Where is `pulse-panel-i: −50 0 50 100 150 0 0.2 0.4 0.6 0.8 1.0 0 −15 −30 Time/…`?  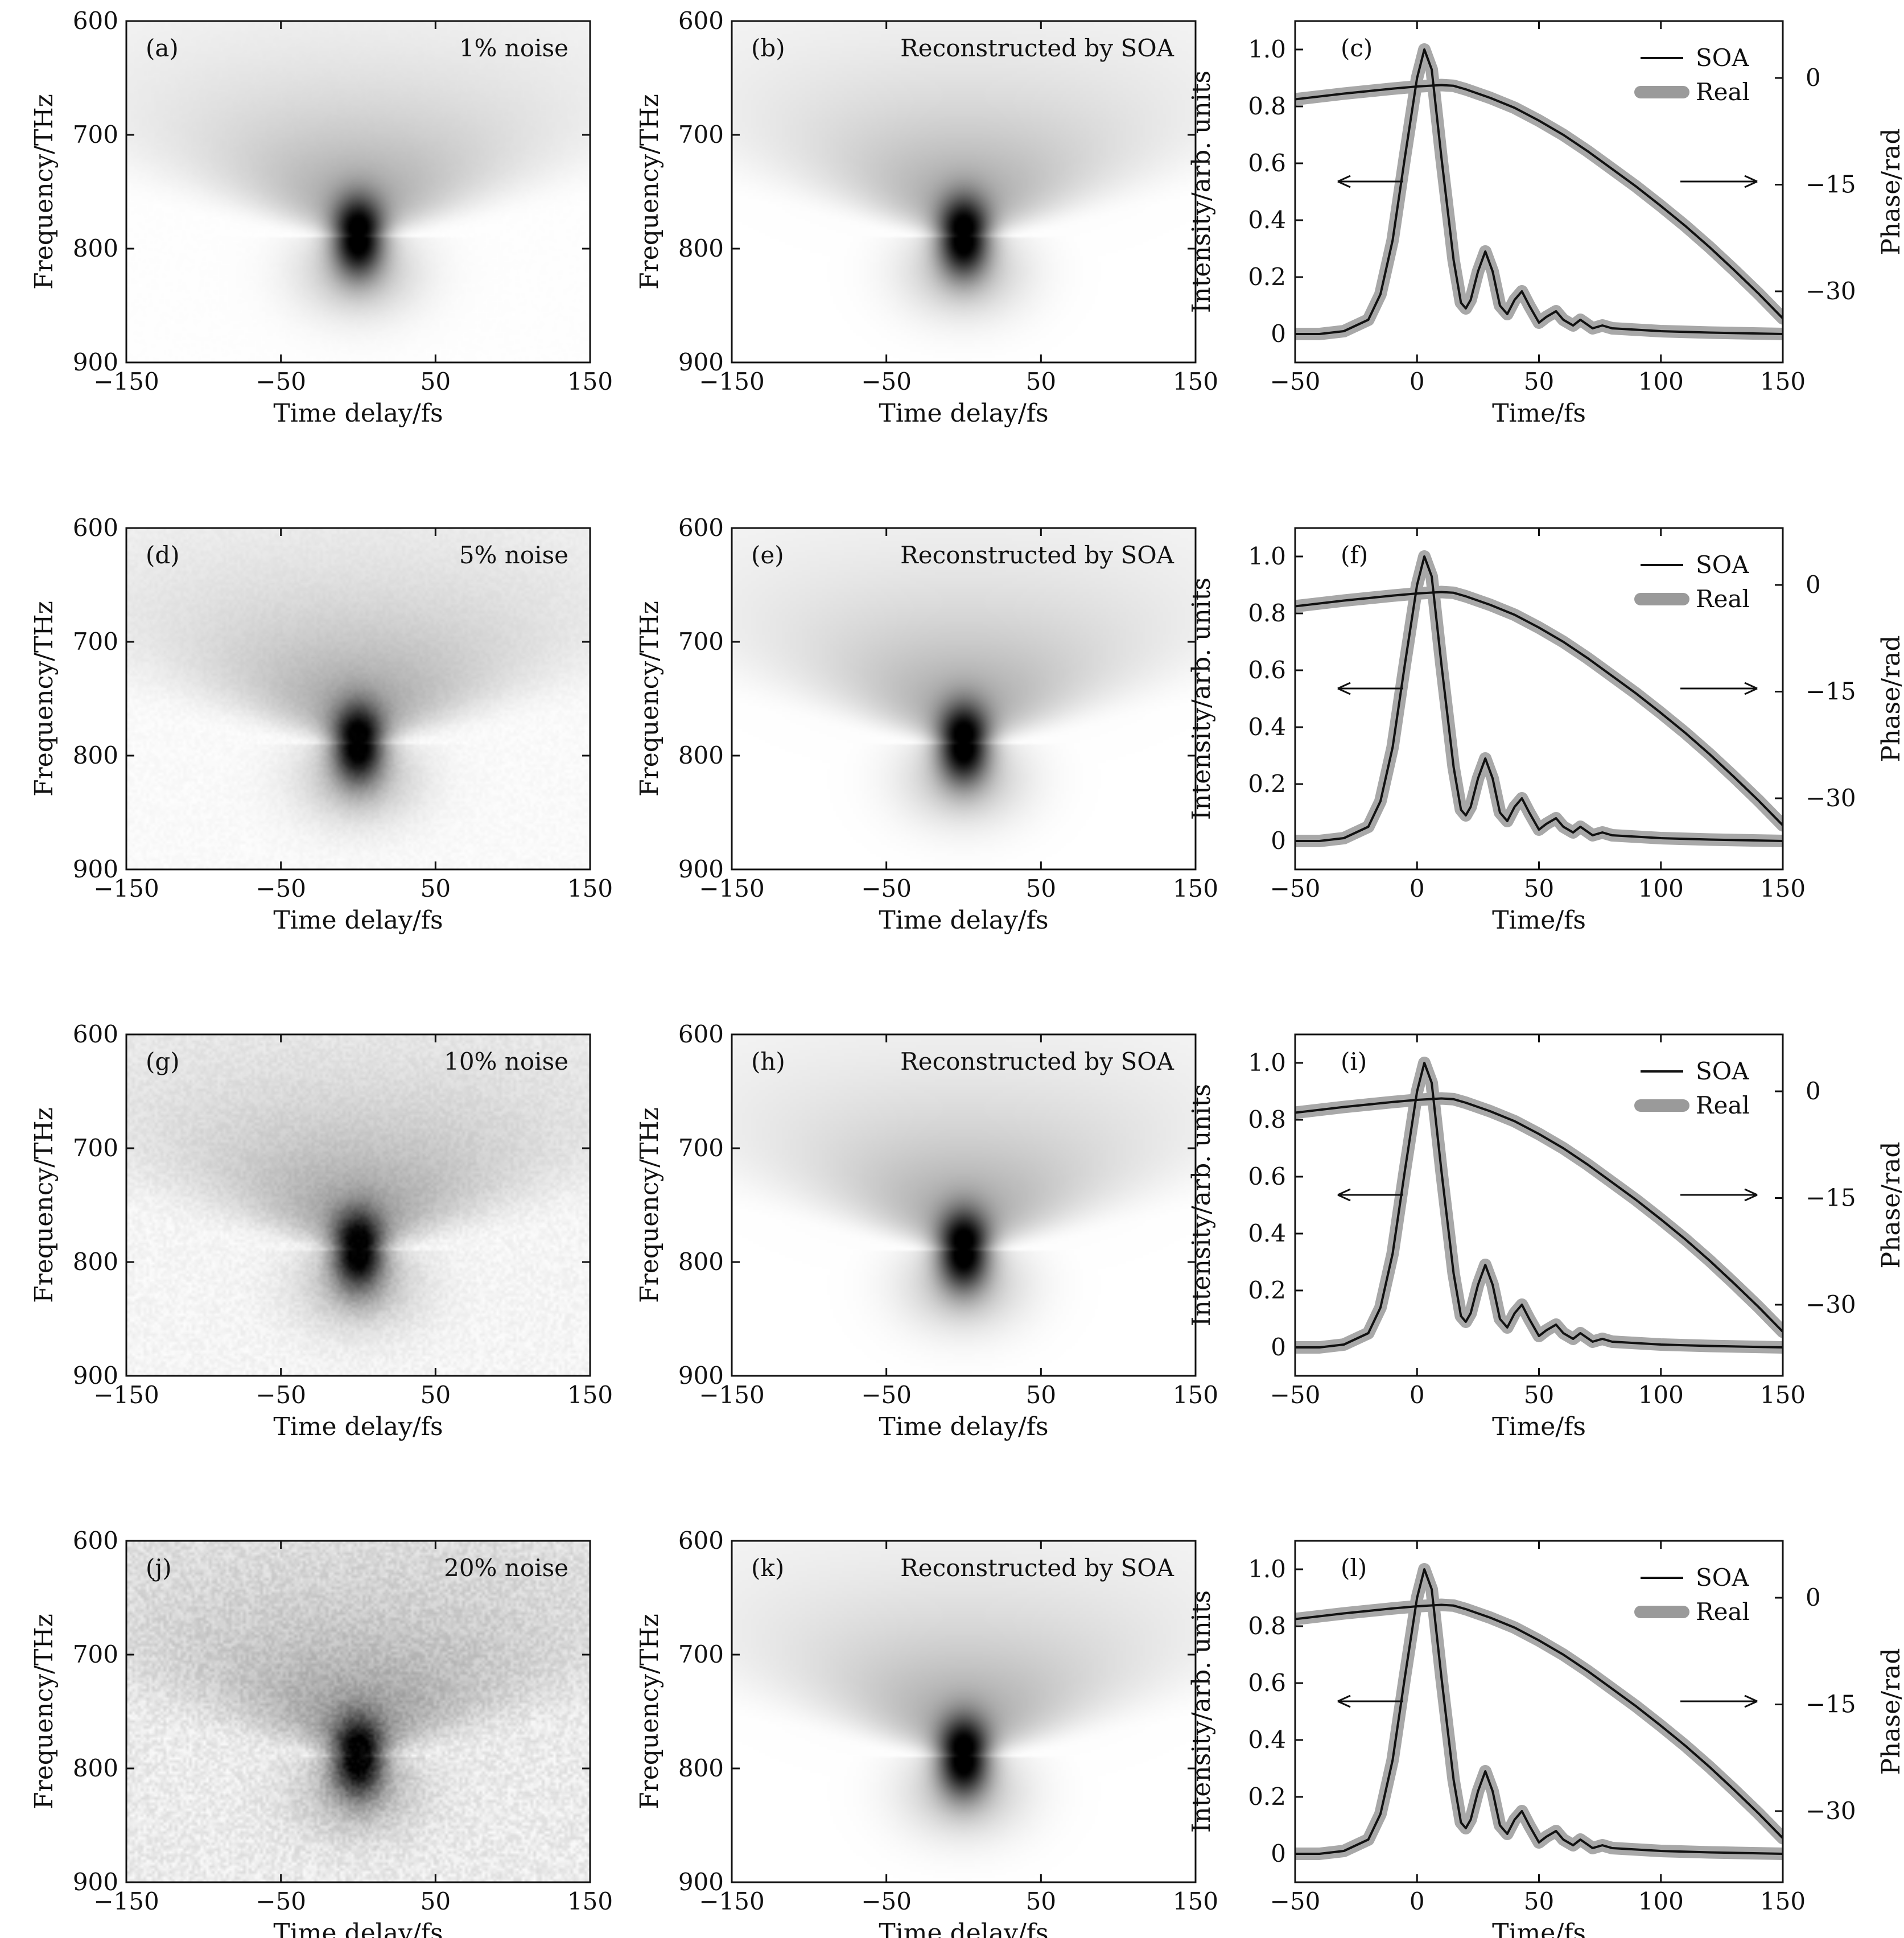
pulse-panel-i: −50 0 50 100 150 0 0.2 0.4 0.6 0.8 1.0 0 −15 −30 Time/… is located at coordinates (1545, 1237).